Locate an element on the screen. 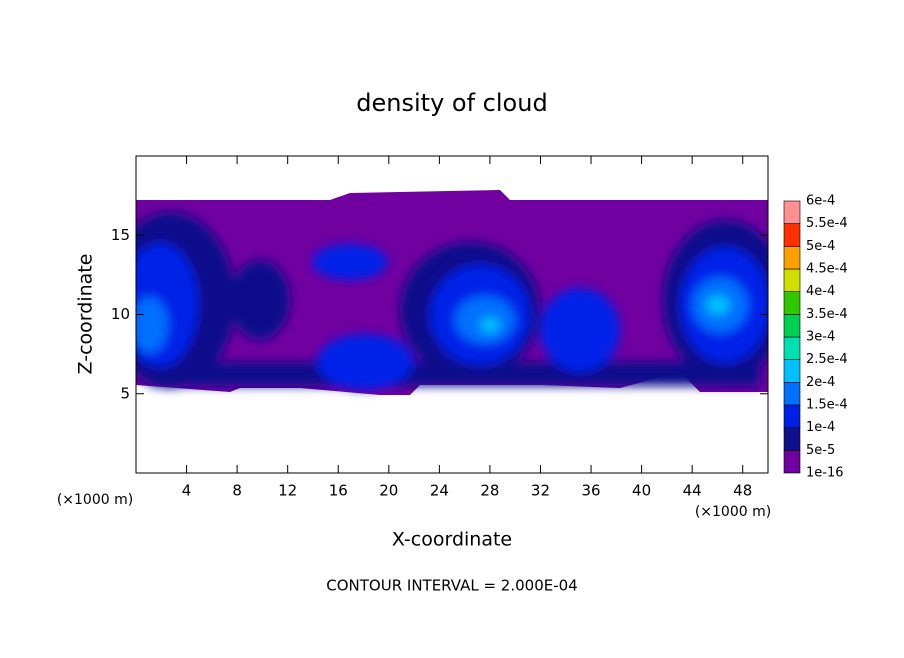 This screenshot has height=658, width=904. x-tick-label: 44 is located at coordinates (692, 491).